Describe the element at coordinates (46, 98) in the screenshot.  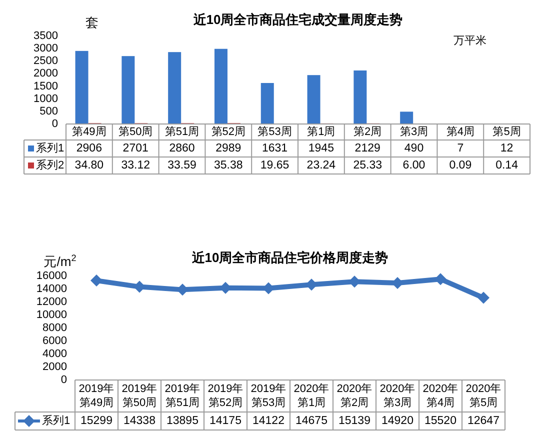
I see `y-tick-label: 1000` at that location.